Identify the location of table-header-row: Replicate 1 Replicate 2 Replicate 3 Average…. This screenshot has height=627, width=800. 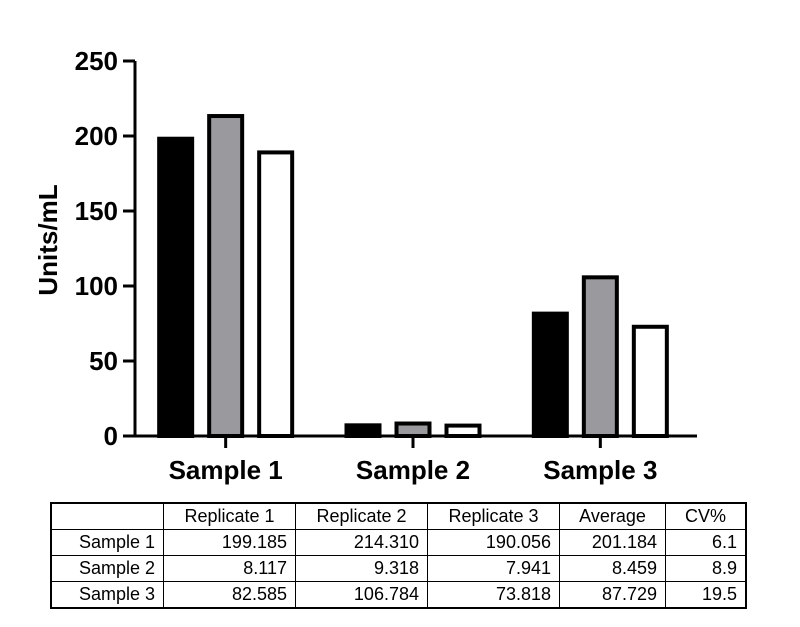
(398, 516).